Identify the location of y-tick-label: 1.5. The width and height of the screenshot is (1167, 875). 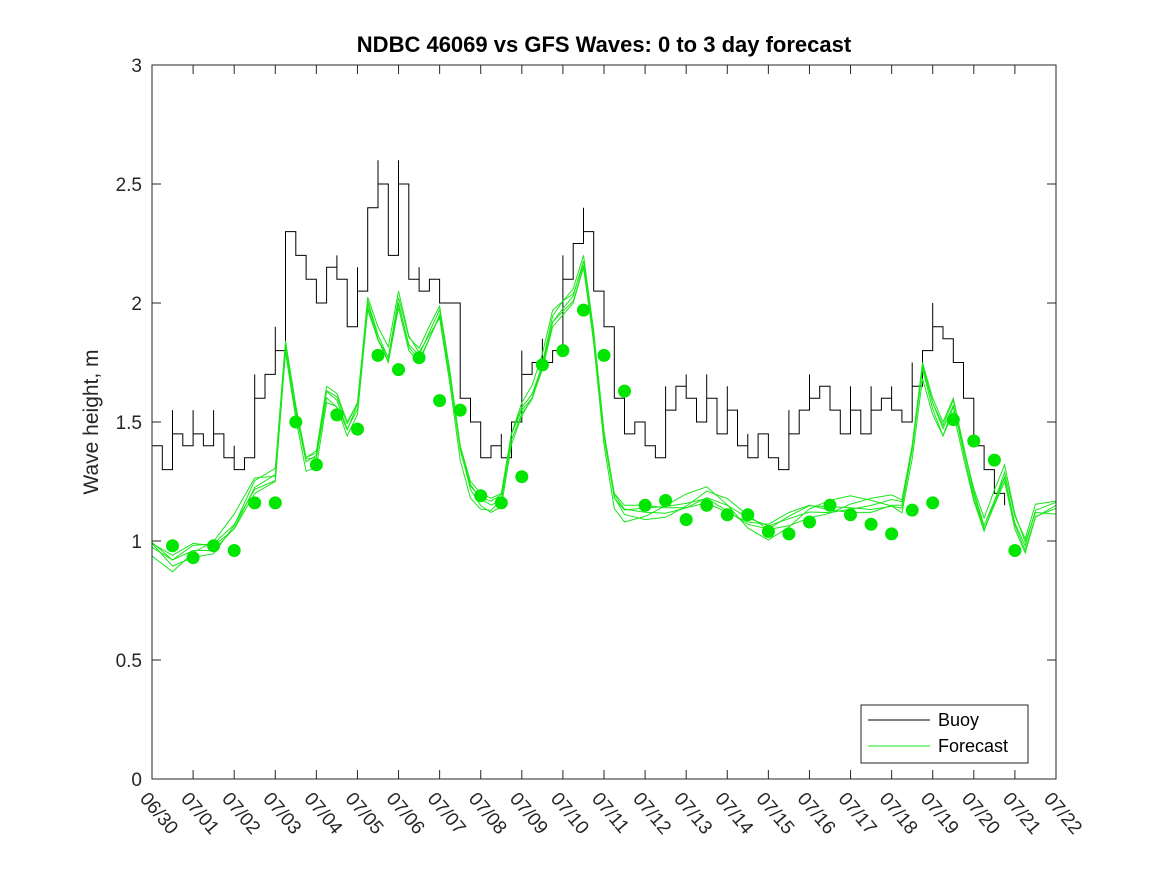
(129, 423).